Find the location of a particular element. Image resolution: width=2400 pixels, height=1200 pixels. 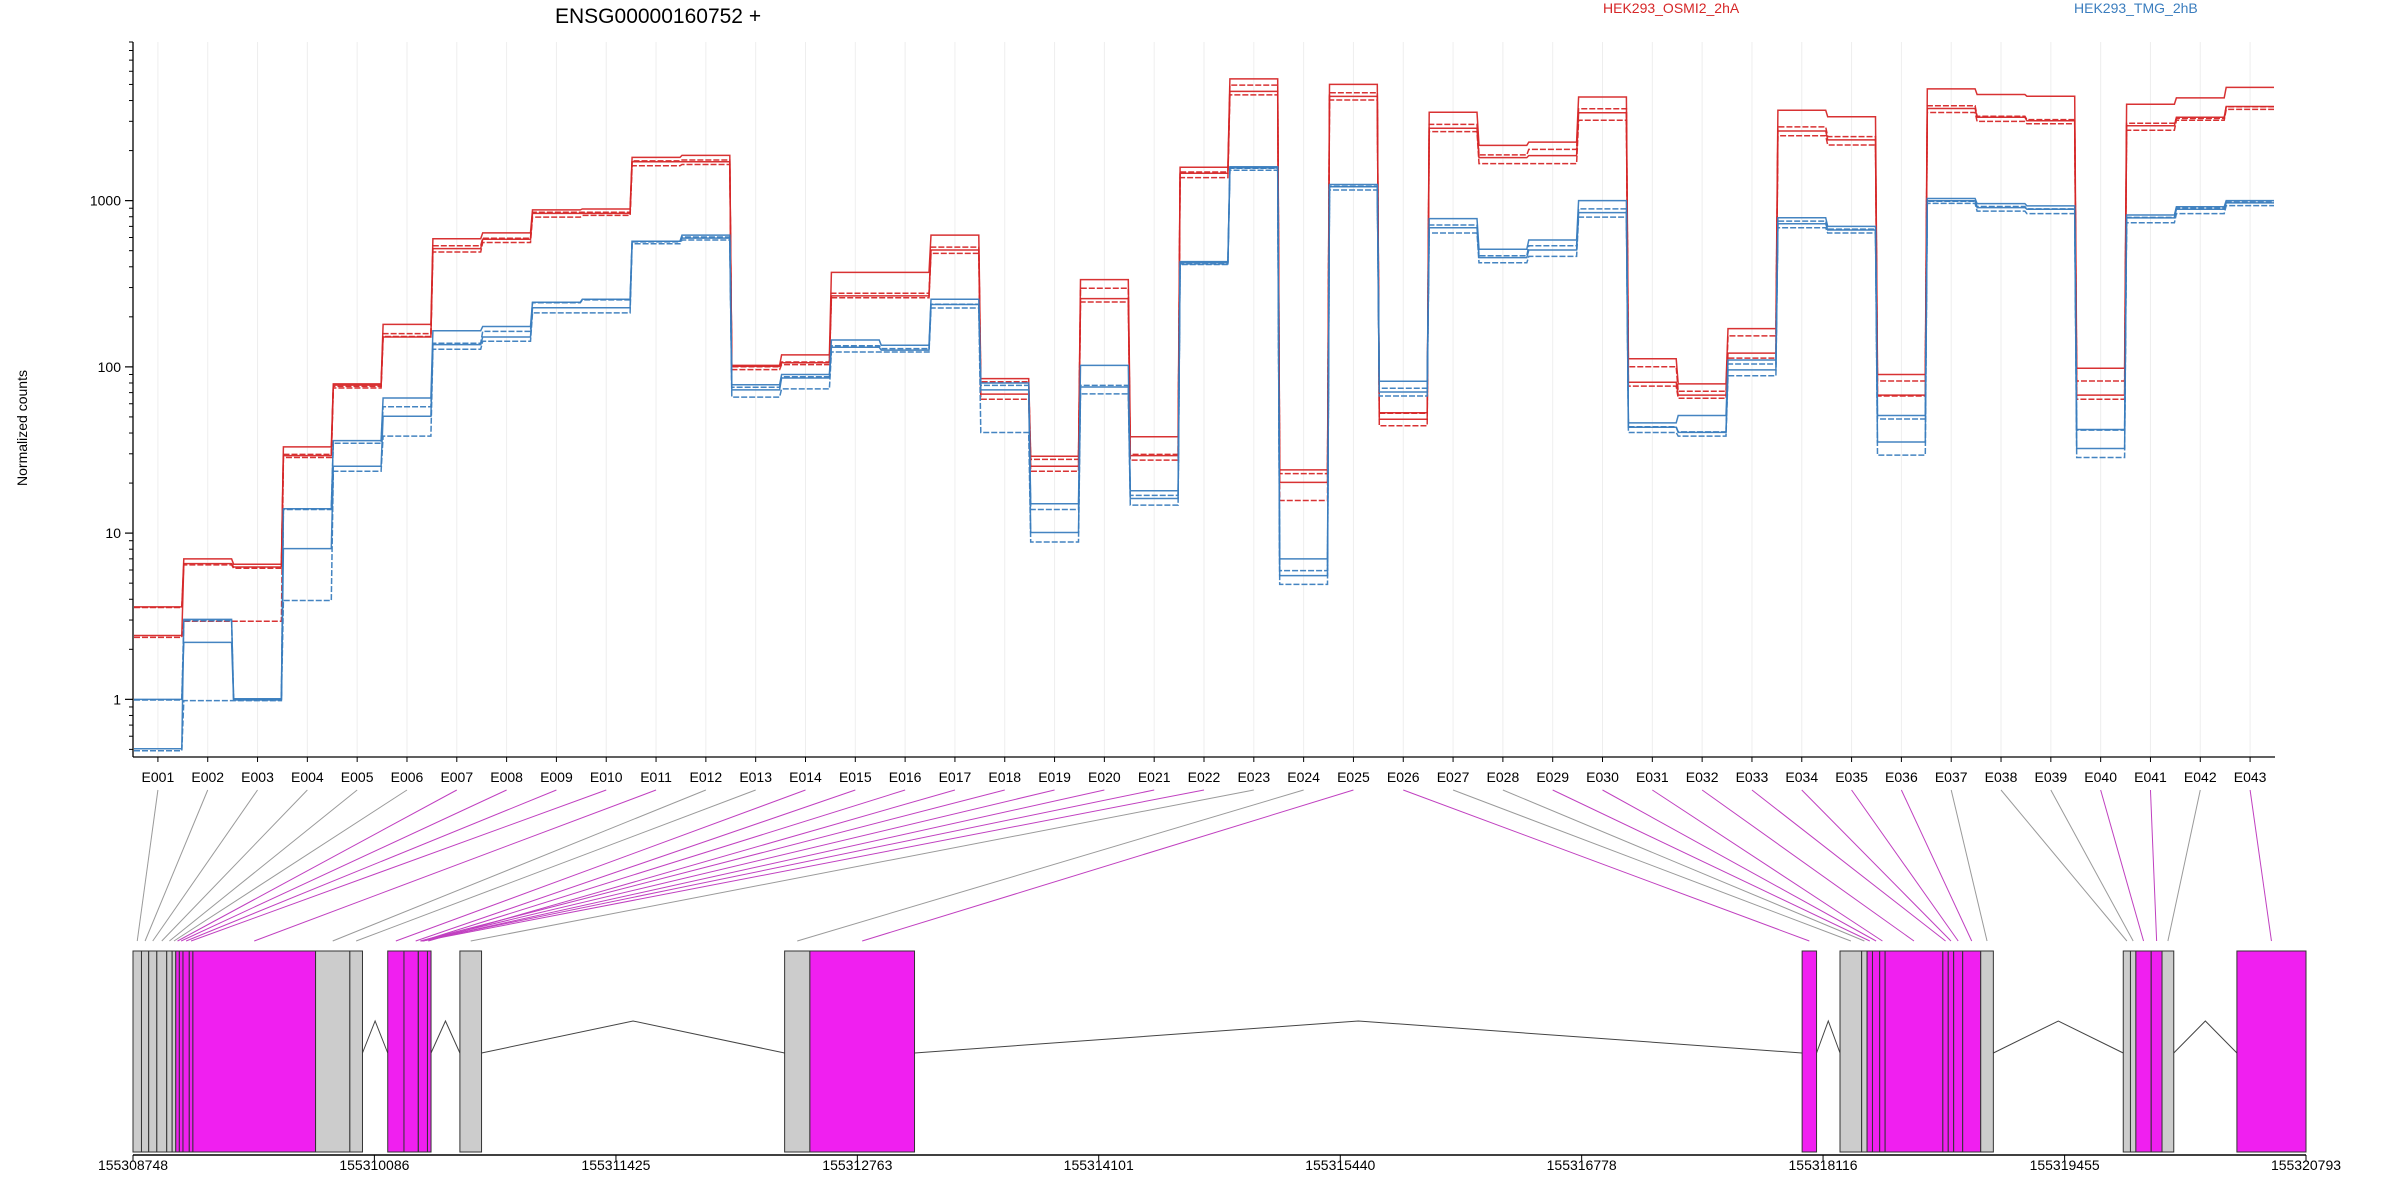

legend-osmi2: HEK293_OSMI2_2hA is located at coordinates (1671, 8).